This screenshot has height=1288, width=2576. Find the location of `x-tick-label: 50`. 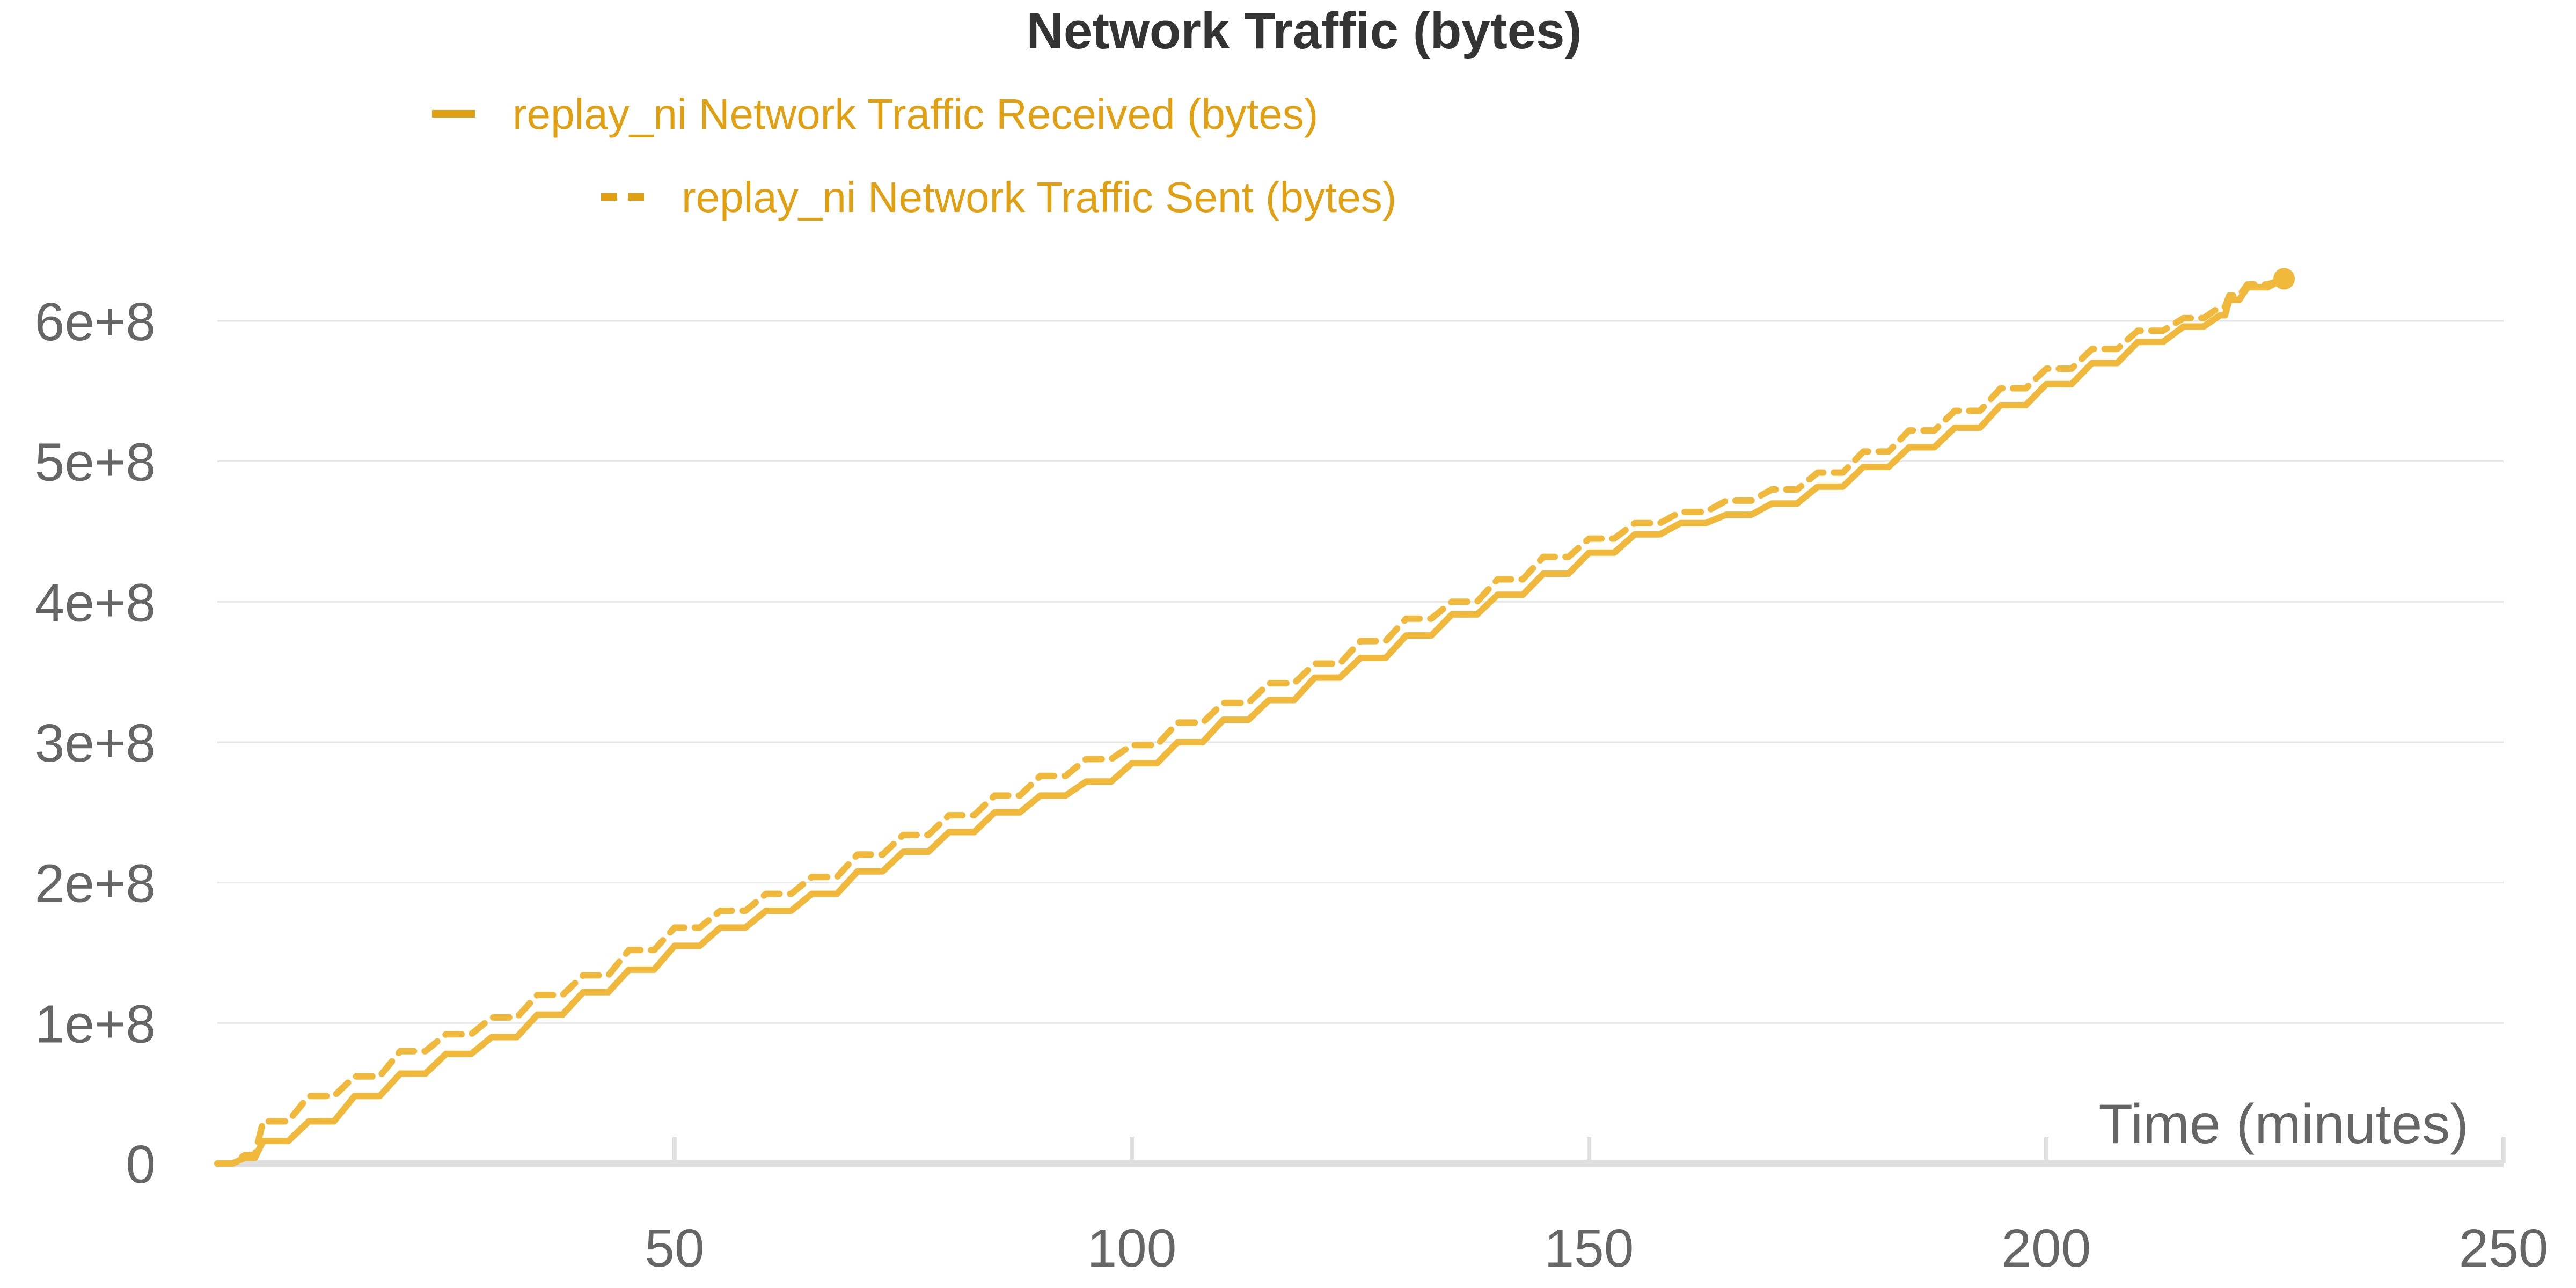

x-tick-label: 50 is located at coordinates (674, 1248).